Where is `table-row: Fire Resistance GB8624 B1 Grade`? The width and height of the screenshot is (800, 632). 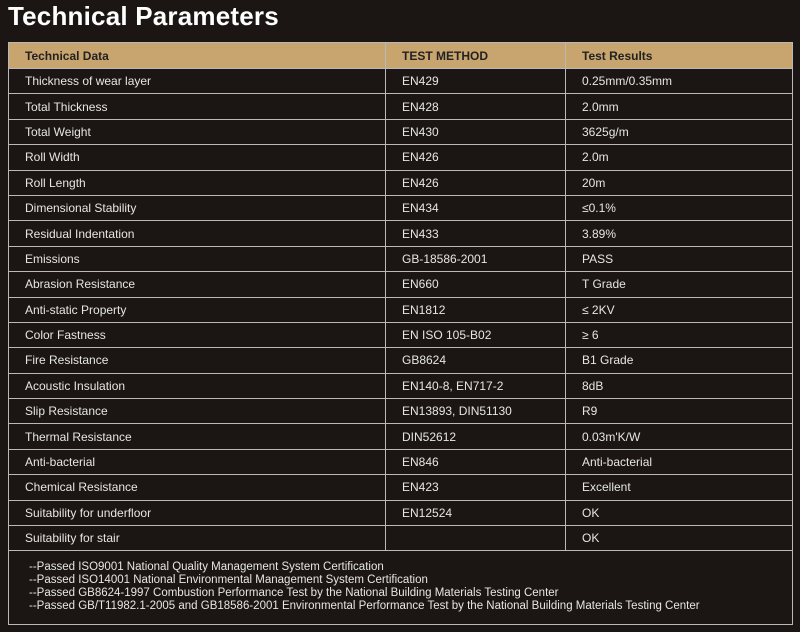
table-row: Fire Resistance GB8624 B1 Grade is located at coordinates (400, 360).